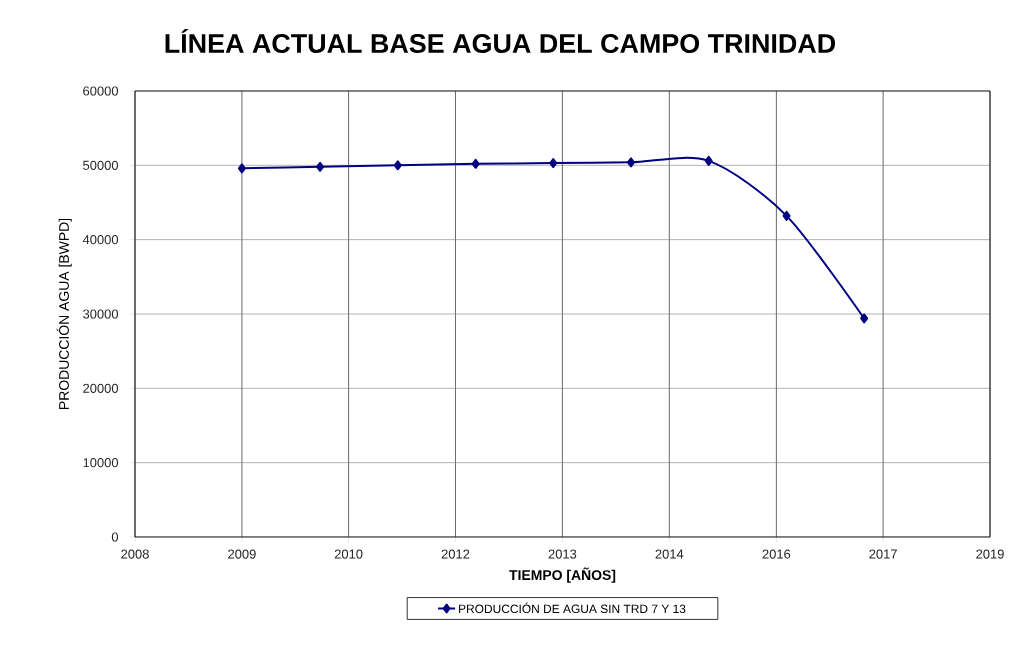 Image resolution: width=1031 pixels, height=661 pixels. What do you see at coordinates (101, 388) in the screenshot?
I see `y-tick-label: 20000` at bounding box center [101, 388].